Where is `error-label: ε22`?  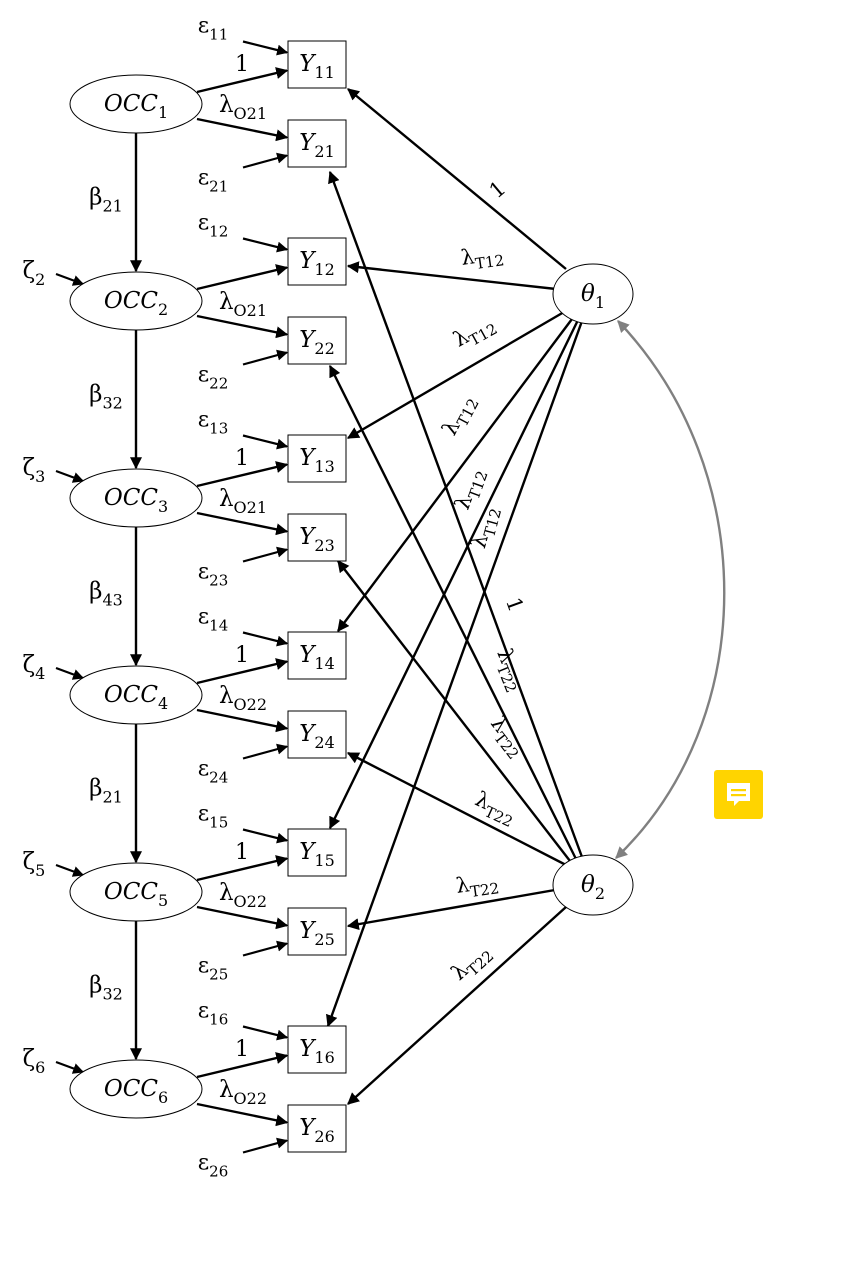 error-label: ε22 is located at coordinates (213, 378).